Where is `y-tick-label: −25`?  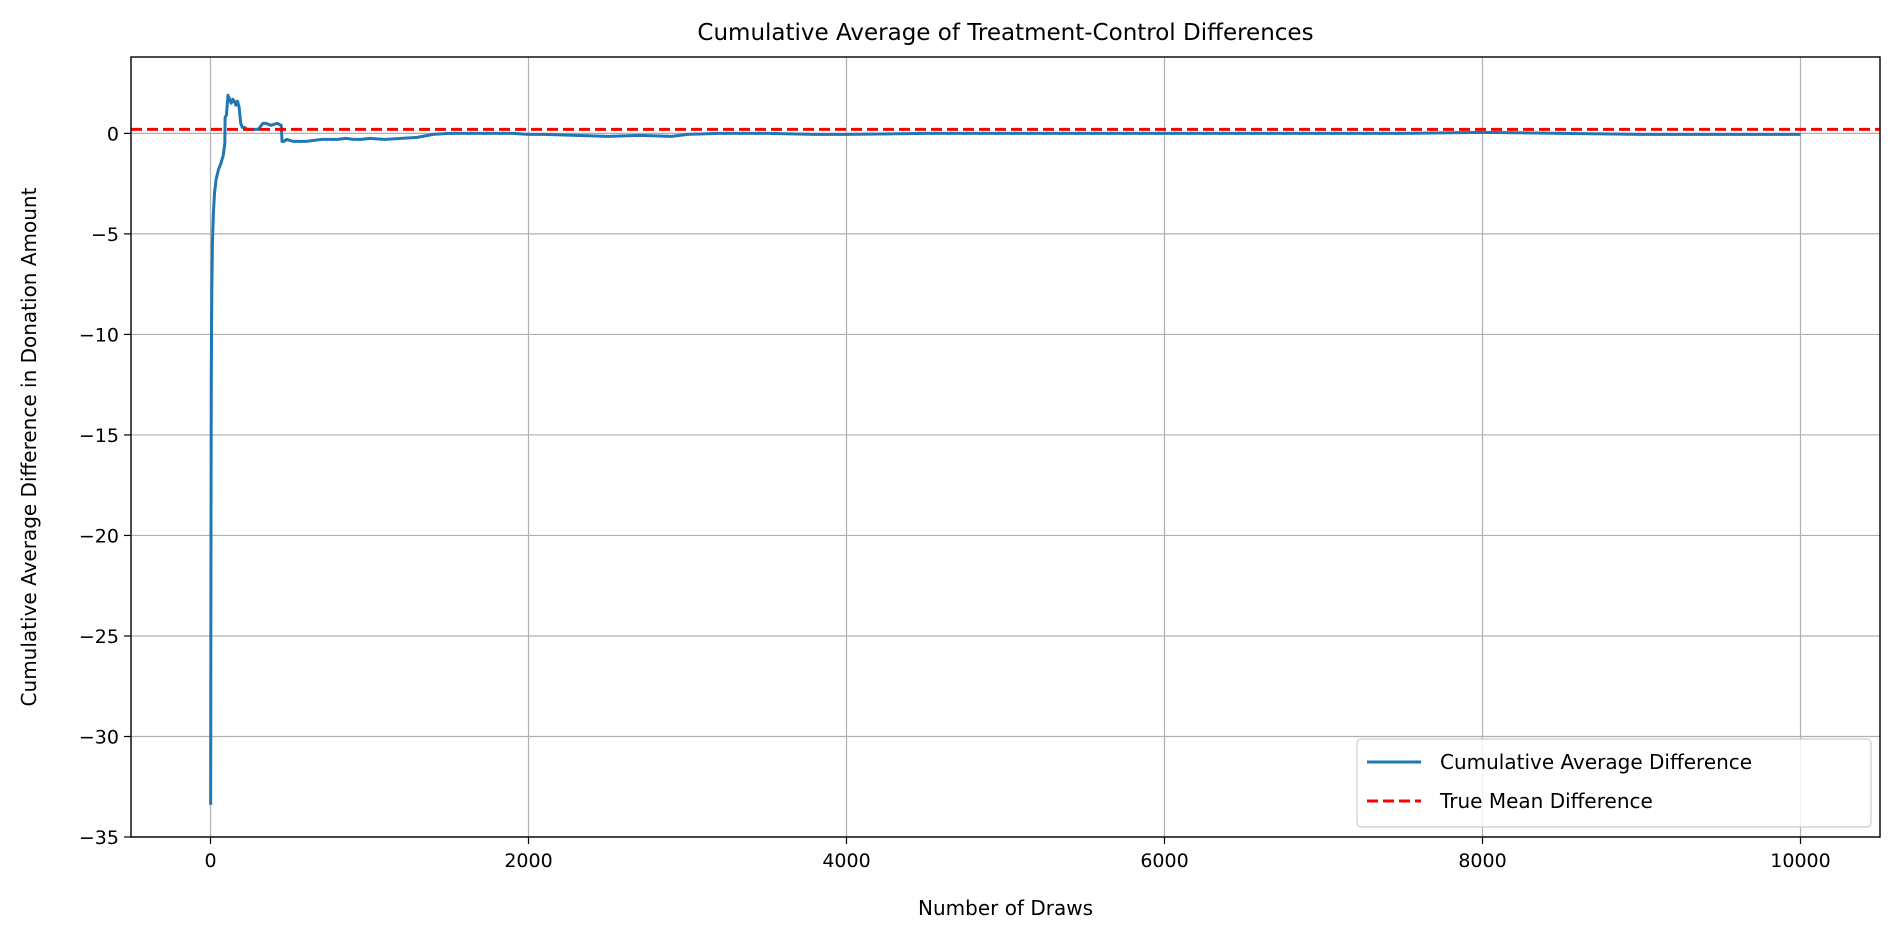 y-tick-label: −25 is located at coordinates (99, 637).